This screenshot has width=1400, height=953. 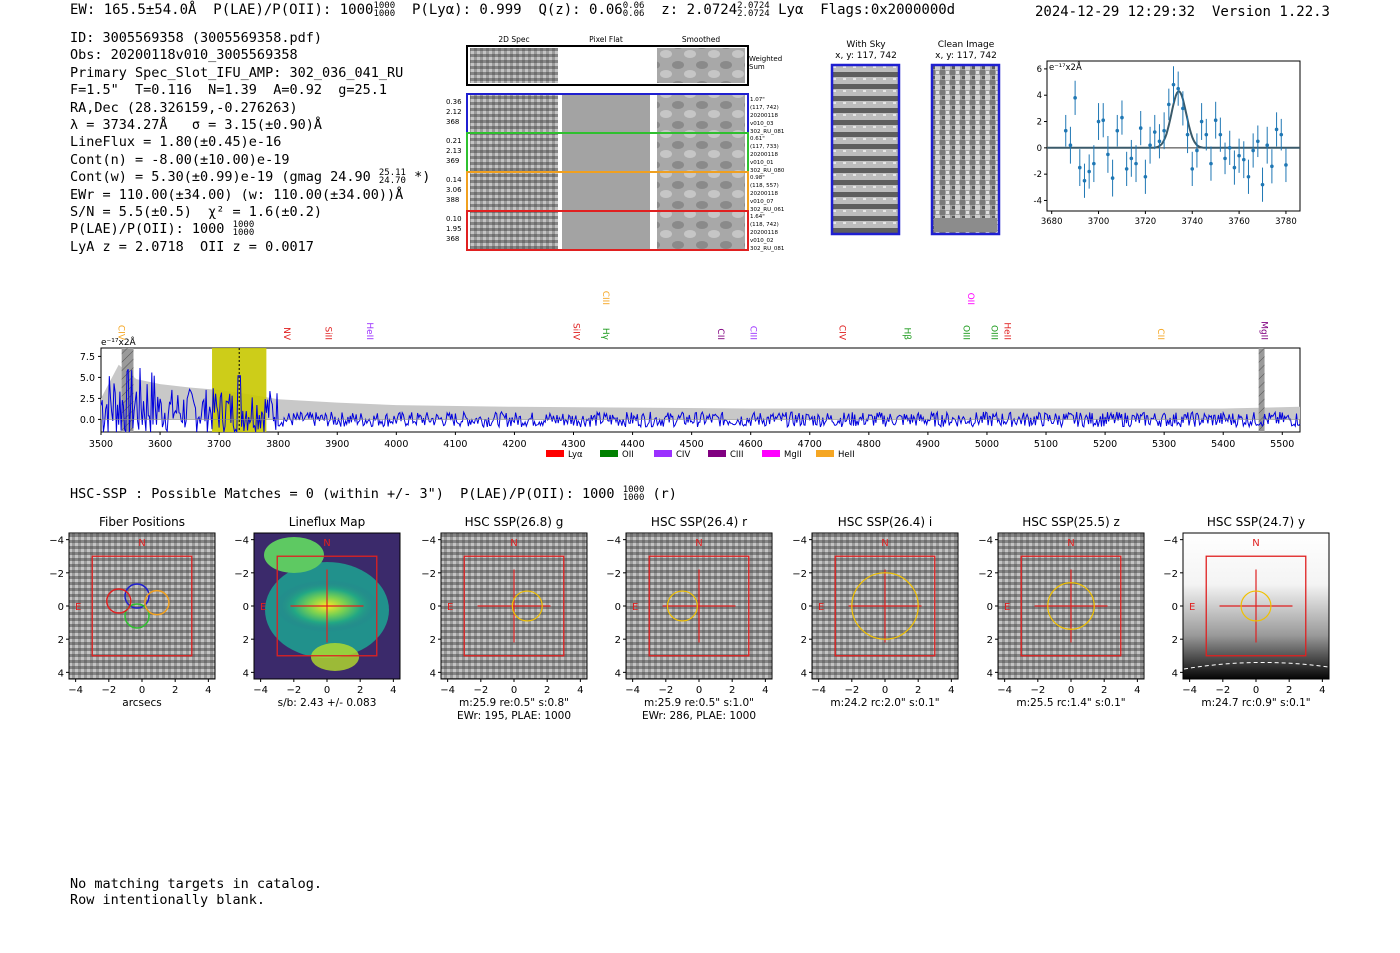 What do you see at coordinates (168, 900) in the screenshot?
I see `footer-line-2: Row intentionally blank.` at bounding box center [168, 900].